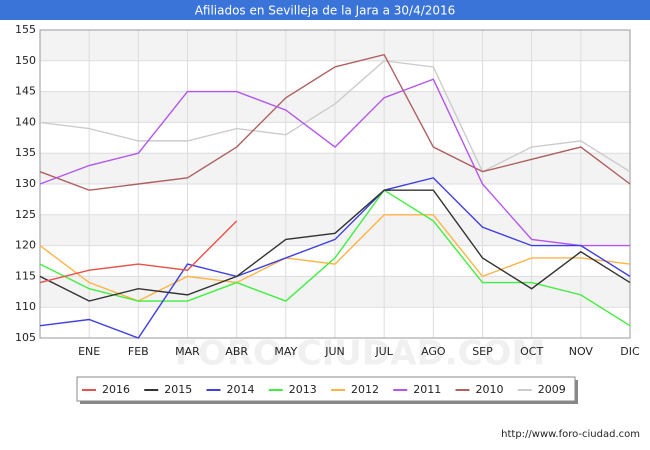  What do you see at coordinates (383, 351) in the screenshot?
I see `x-tick-label: JUL` at bounding box center [383, 351].